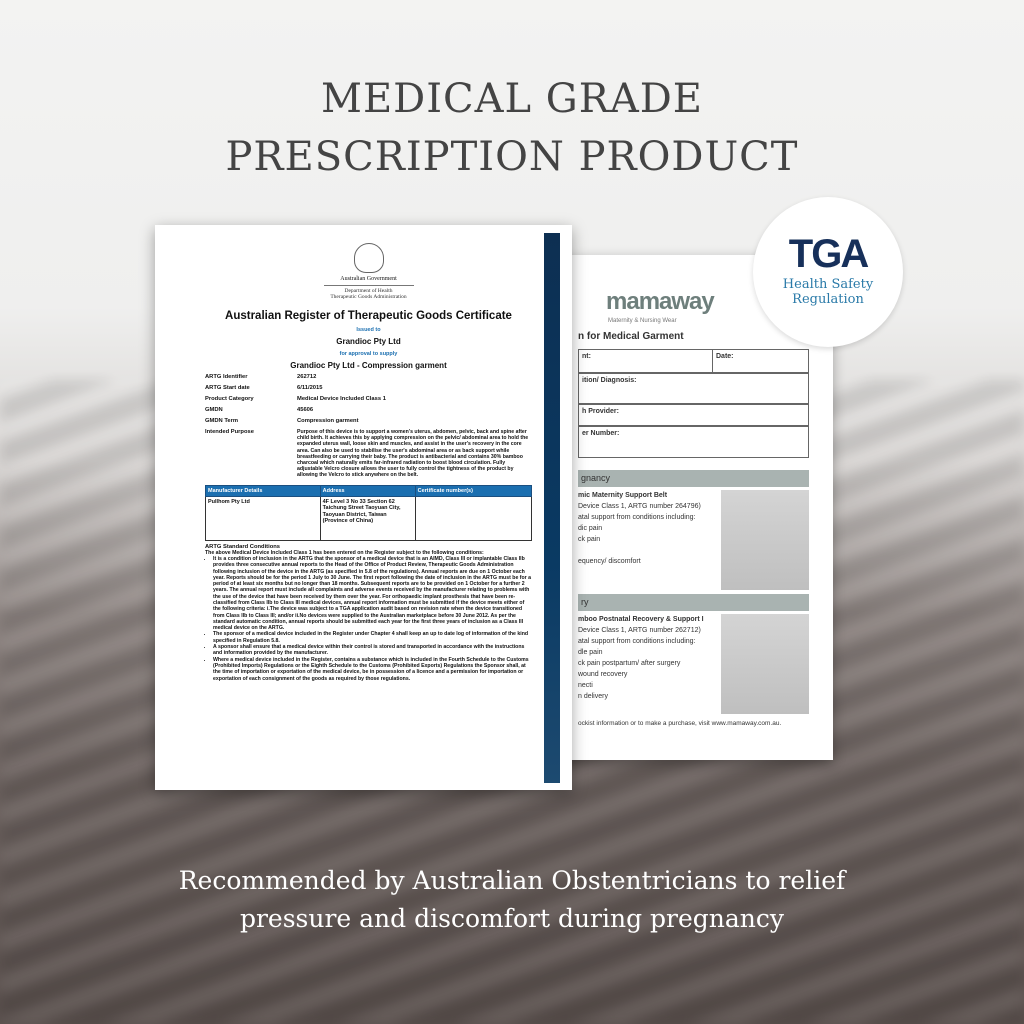 Image resolution: width=1024 pixels, height=1024 pixels. Describe the element at coordinates (639, 506) in the screenshot. I see `product-1-class: Device Class 1, ARTG number 264796)` at that location.